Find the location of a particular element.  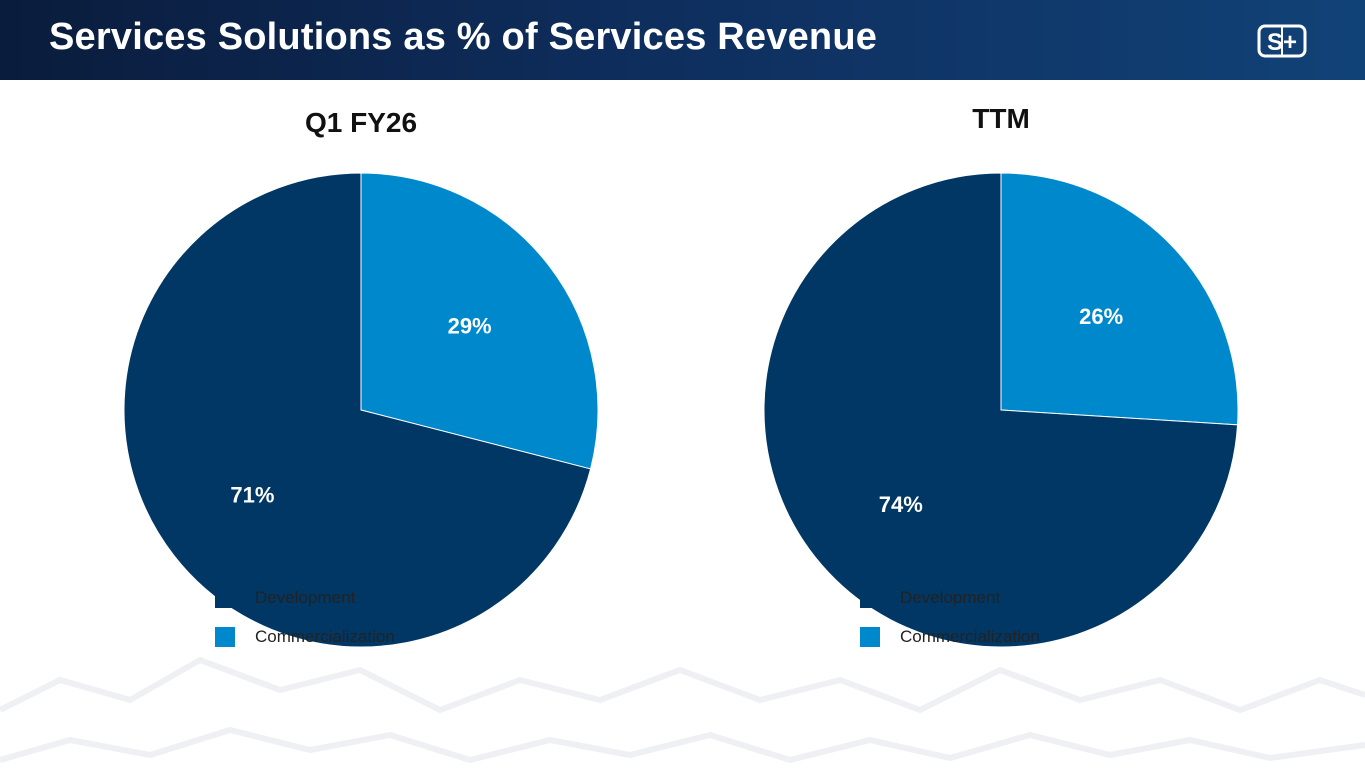

slice-label-development: 71% is located at coordinates (252, 494).